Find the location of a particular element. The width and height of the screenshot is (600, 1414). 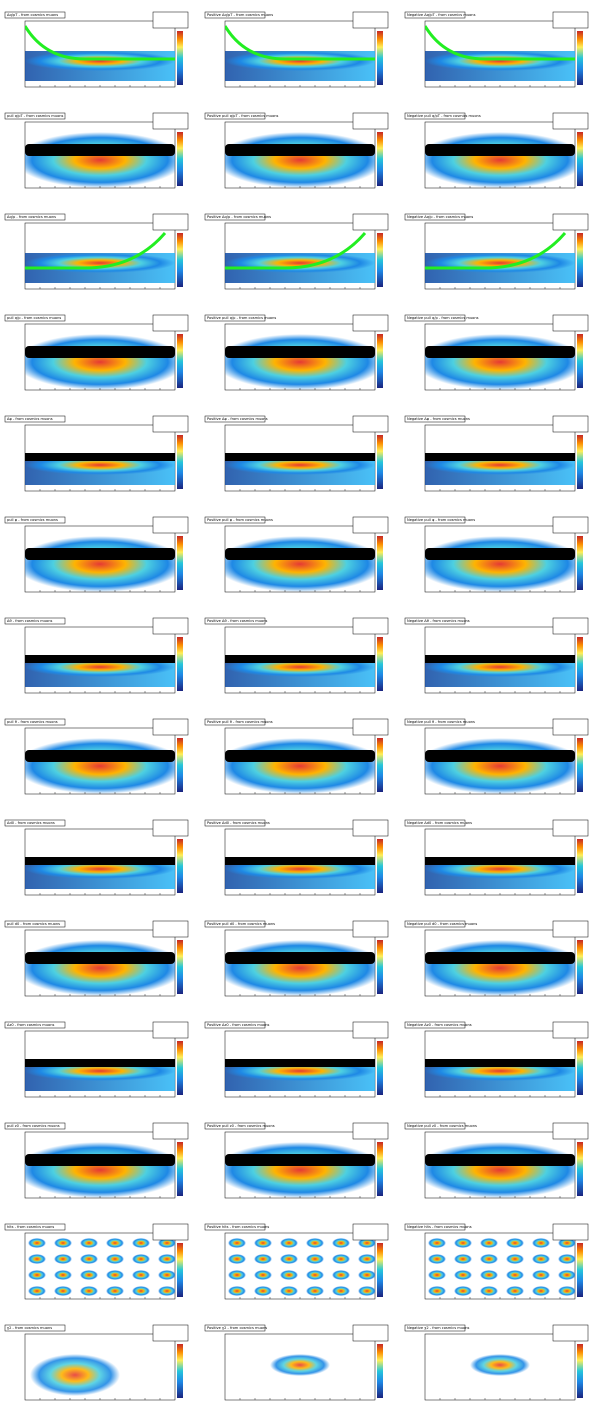

panel-title: Negative pull θ - from cosmics muons is located at coordinates (441, 722).